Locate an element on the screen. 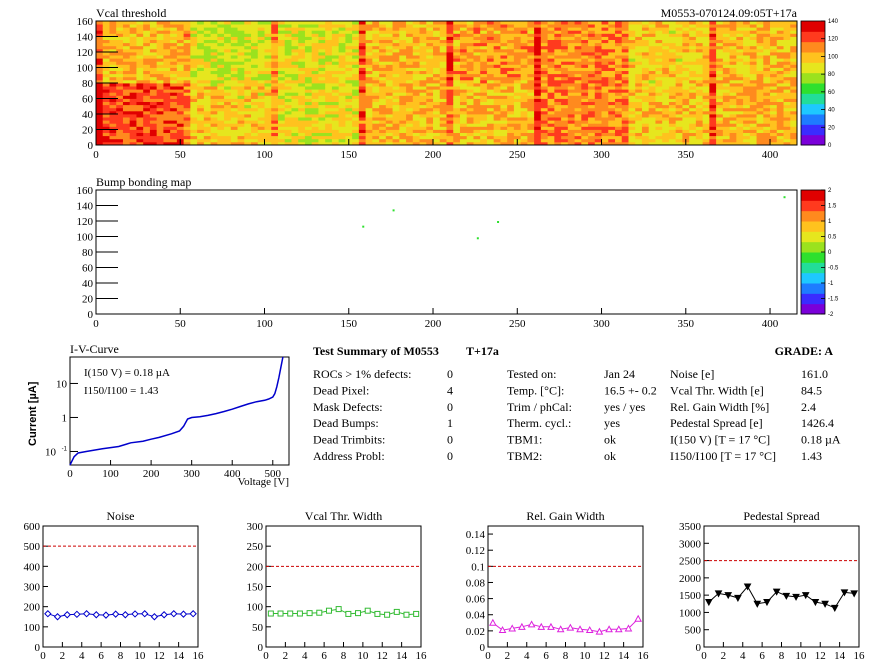  noise-point is located at coordinates (164, 615).